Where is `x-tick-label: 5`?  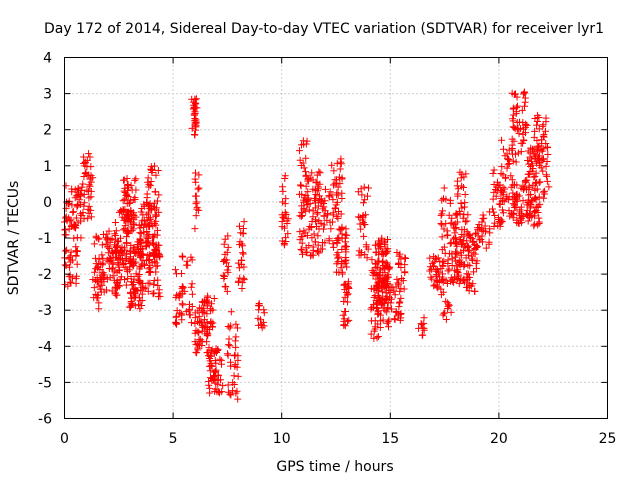 x-tick-label: 5 is located at coordinates (173, 439).